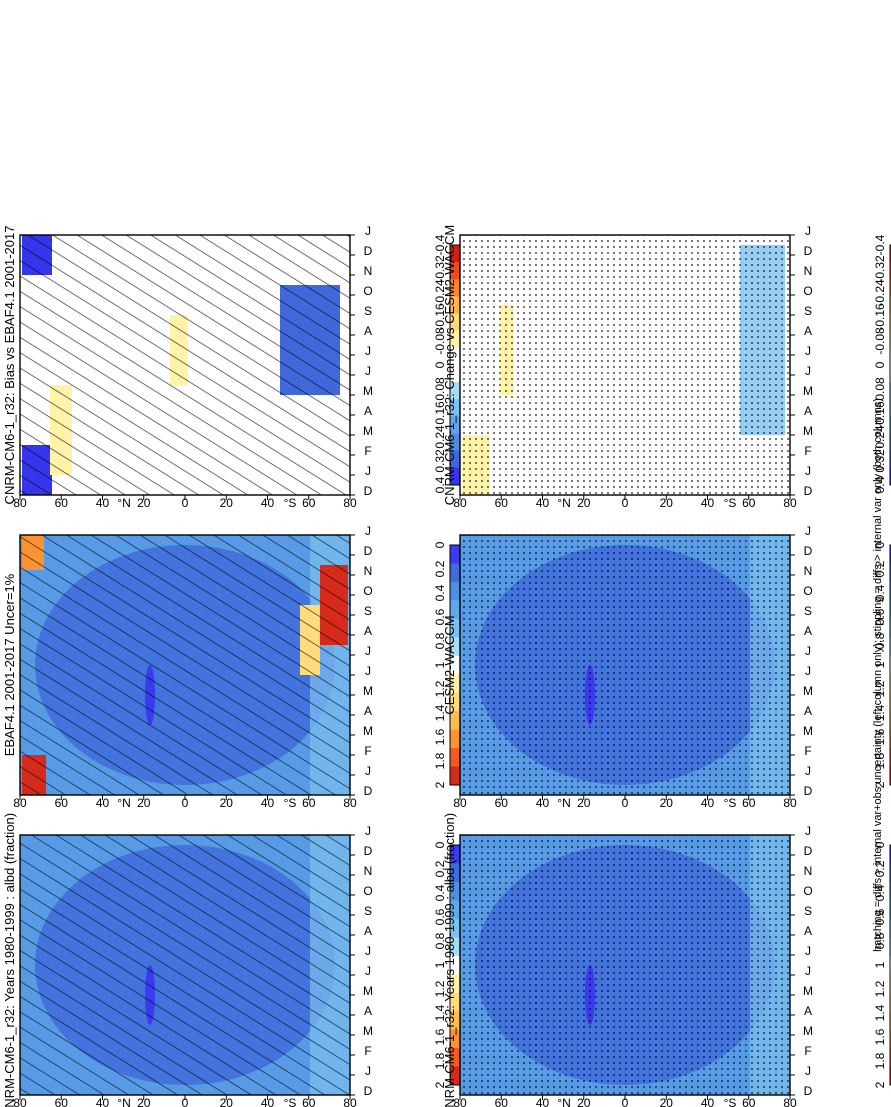  I want to click on x-tick-label: F, so click(367, 1051).